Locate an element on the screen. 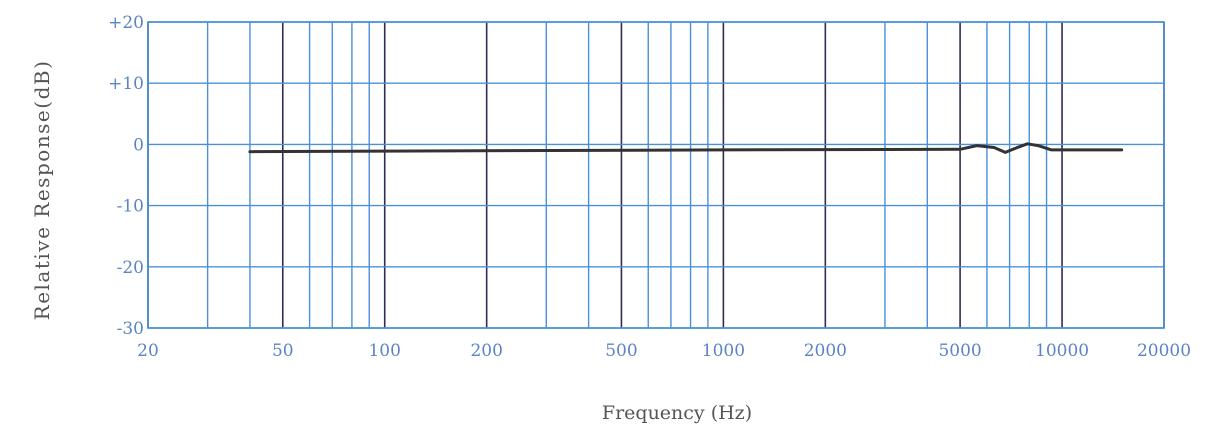 Image resolution: width=1219 pixels, height=441 pixels. x-tick-label: 20000 is located at coordinates (1164, 351).